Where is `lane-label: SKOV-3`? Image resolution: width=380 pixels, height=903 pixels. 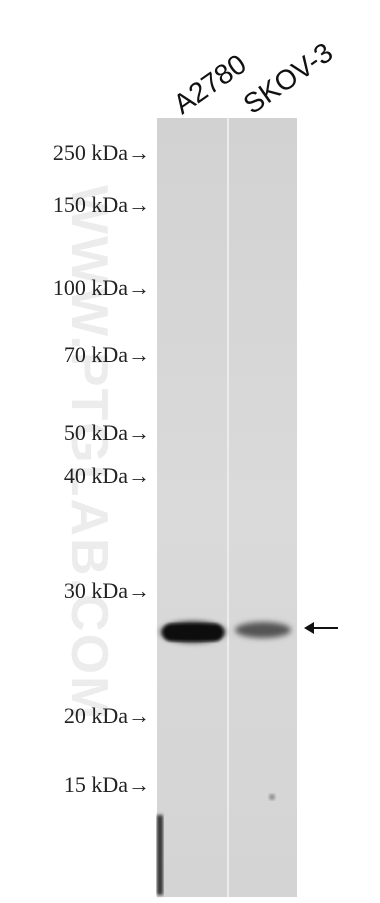 lane-label: SKOV-3 is located at coordinates (288, 77).